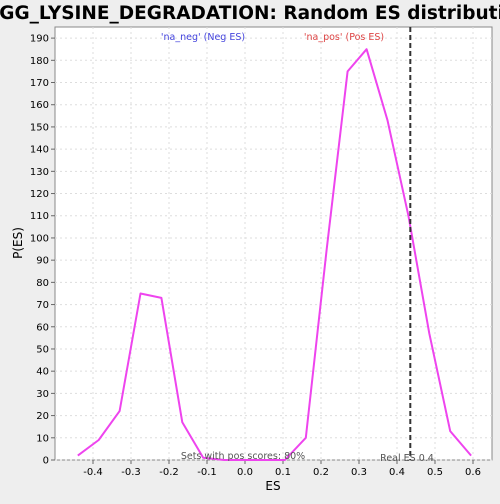 The width and height of the screenshot is (500, 504). I want to click on x-tick-label: -0.3, so click(131, 472).